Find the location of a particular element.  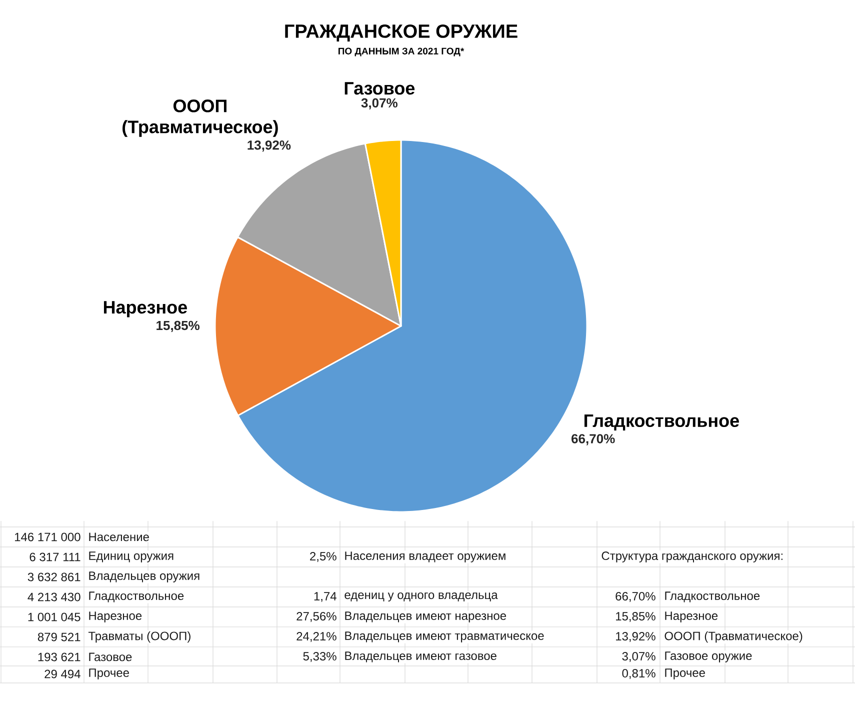

text: 0,81% is located at coordinates (639, 674).